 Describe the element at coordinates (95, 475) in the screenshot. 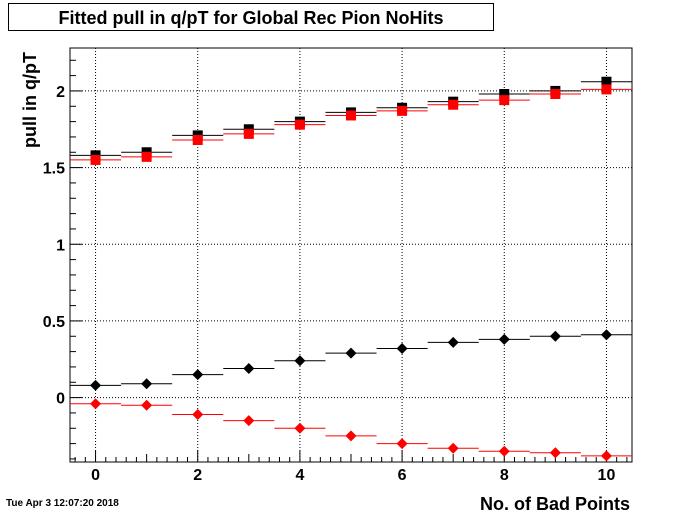

I see `x-tick-label: 0` at that location.